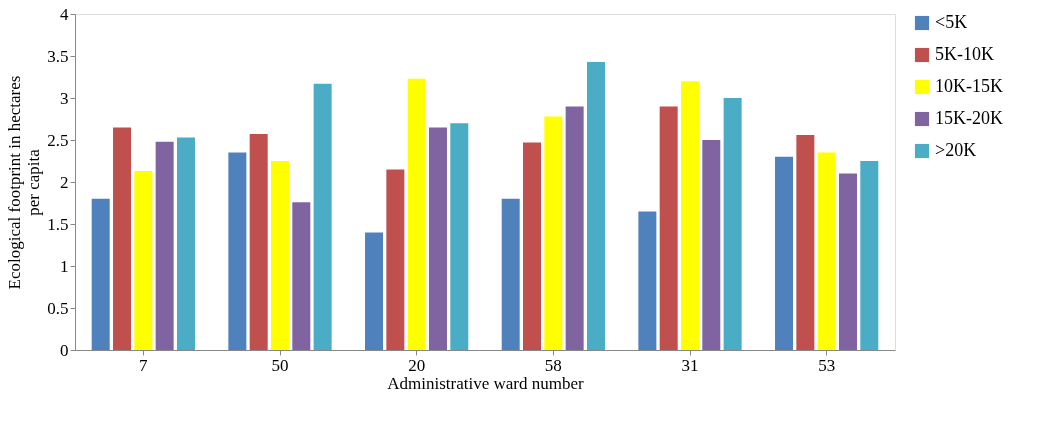 This screenshot has height=425, width=1037. I want to click on y-tick-label: 3.5, so click(58, 56).